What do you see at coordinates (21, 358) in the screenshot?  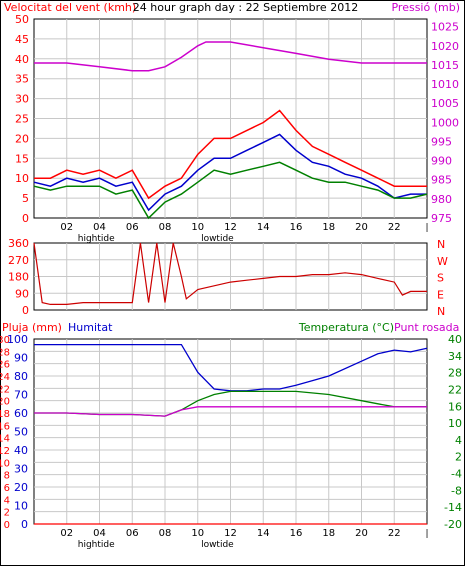 I see `humidity-tick-label: 90` at bounding box center [21, 358].